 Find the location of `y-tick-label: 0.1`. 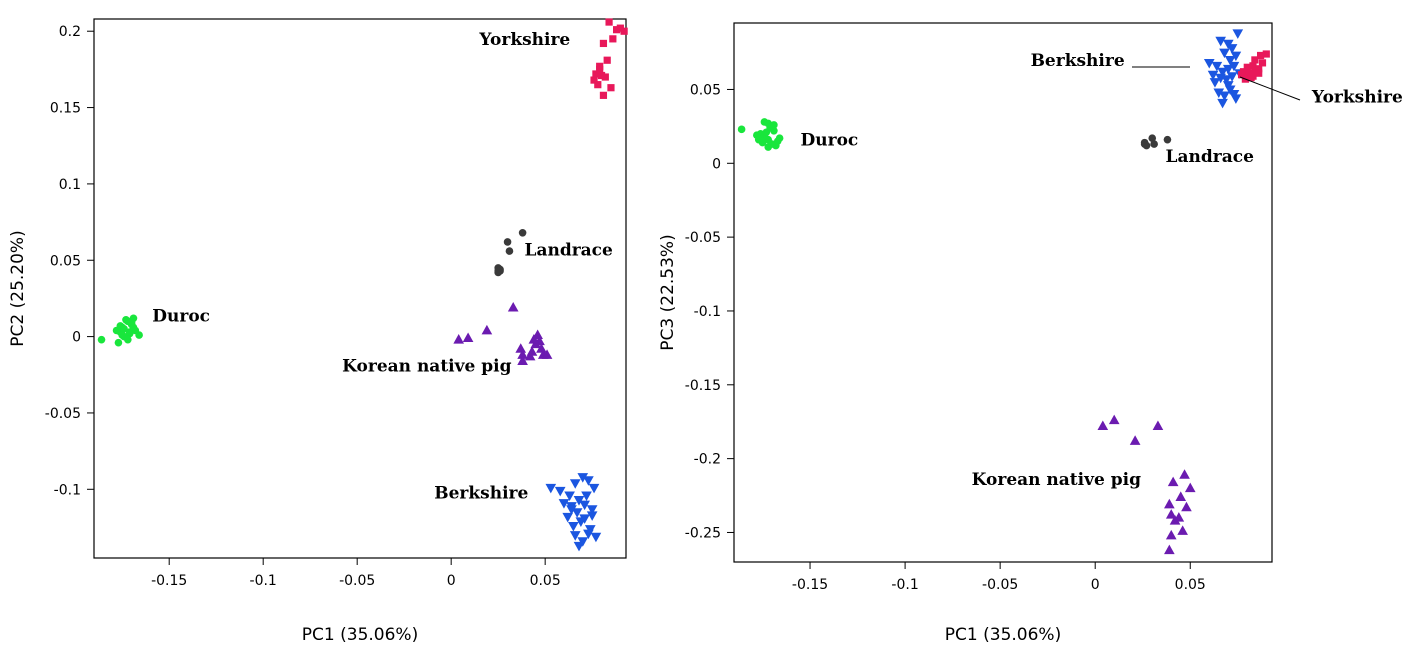

y-tick-label: 0.1 is located at coordinates (70, 185).